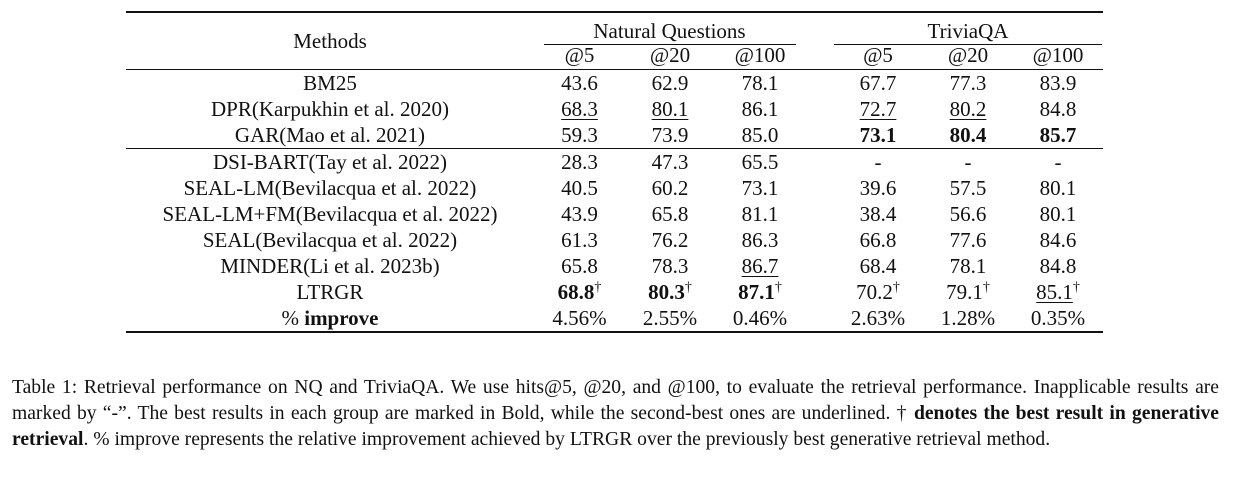  Describe the element at coordinates (964, 291) in the screenshot. I see `metric-value: 79.1` at that location.